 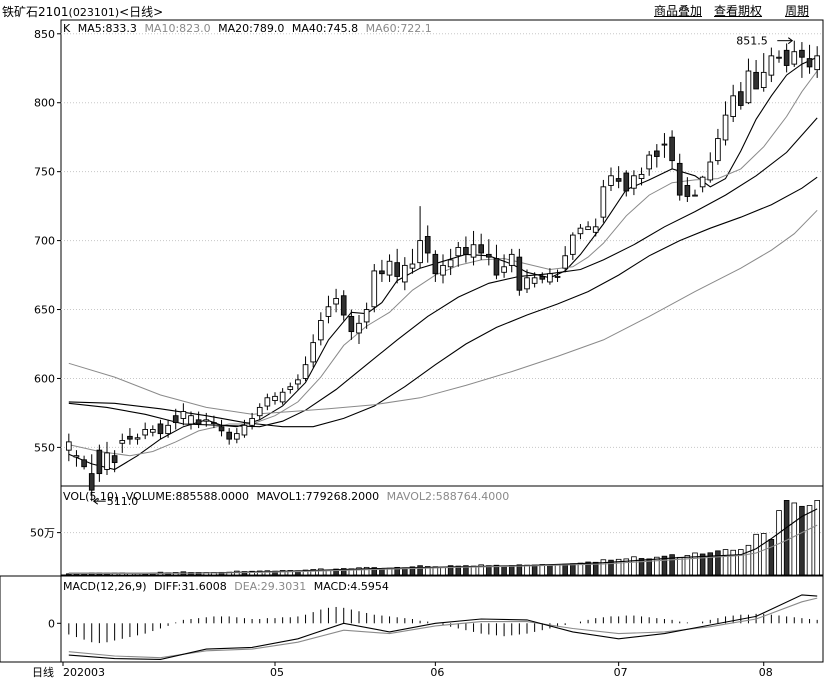 What do you see at coordinates (44, 378) in the screenshot?
I see `price-tick-label: 600` at bounding box center [44, 378].